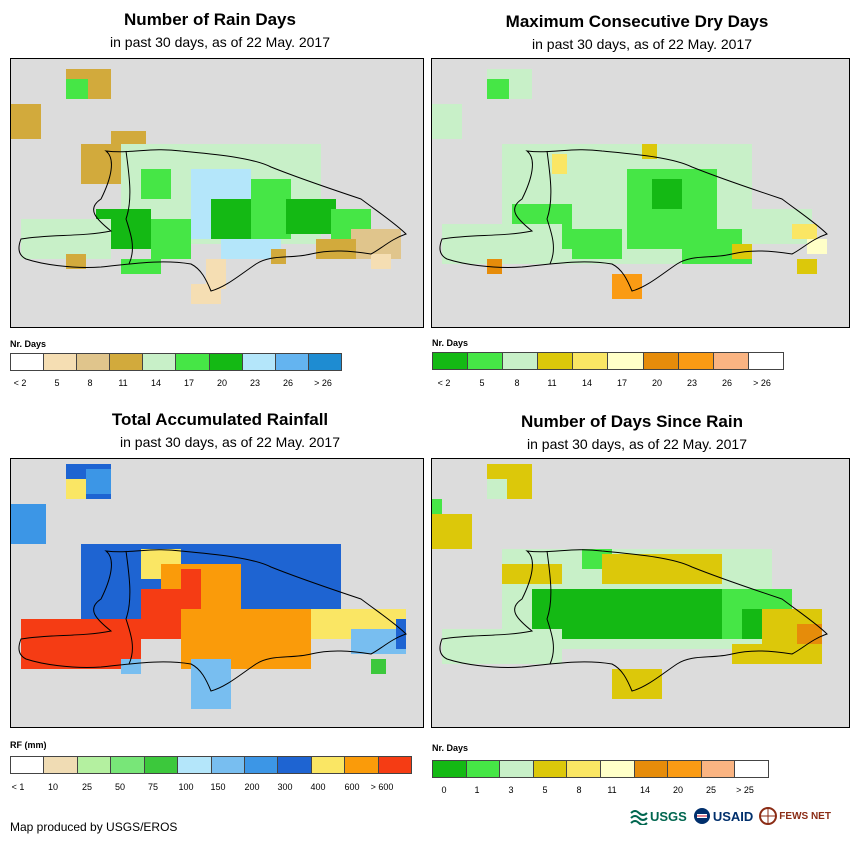 The image size is (854, 845). Describe the element at coordinates (18, 787) in the screenshot. I see `legend-label: < 1` at that location.